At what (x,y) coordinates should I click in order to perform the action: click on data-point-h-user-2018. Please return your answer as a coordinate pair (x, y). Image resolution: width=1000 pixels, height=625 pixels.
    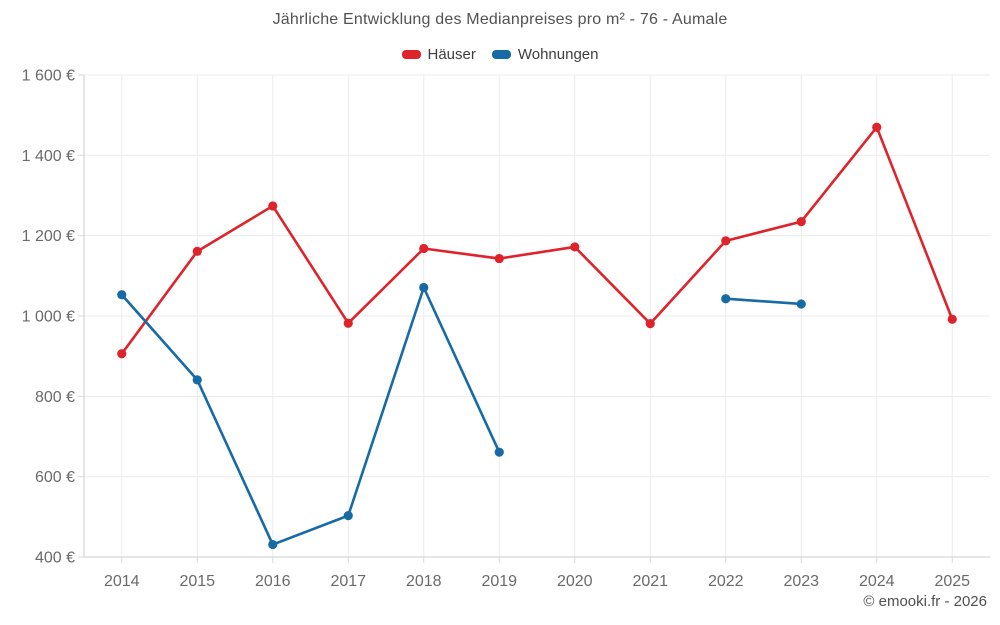
    Looking at the image, I should click on (424, 248).